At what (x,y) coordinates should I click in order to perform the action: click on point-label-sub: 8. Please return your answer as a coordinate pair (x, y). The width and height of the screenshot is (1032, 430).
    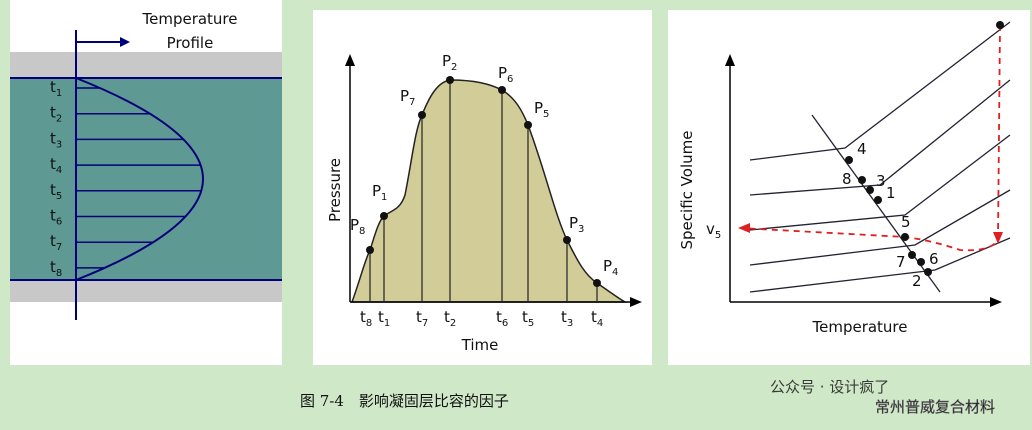
    Looking at the image, I should click on (362, 231).